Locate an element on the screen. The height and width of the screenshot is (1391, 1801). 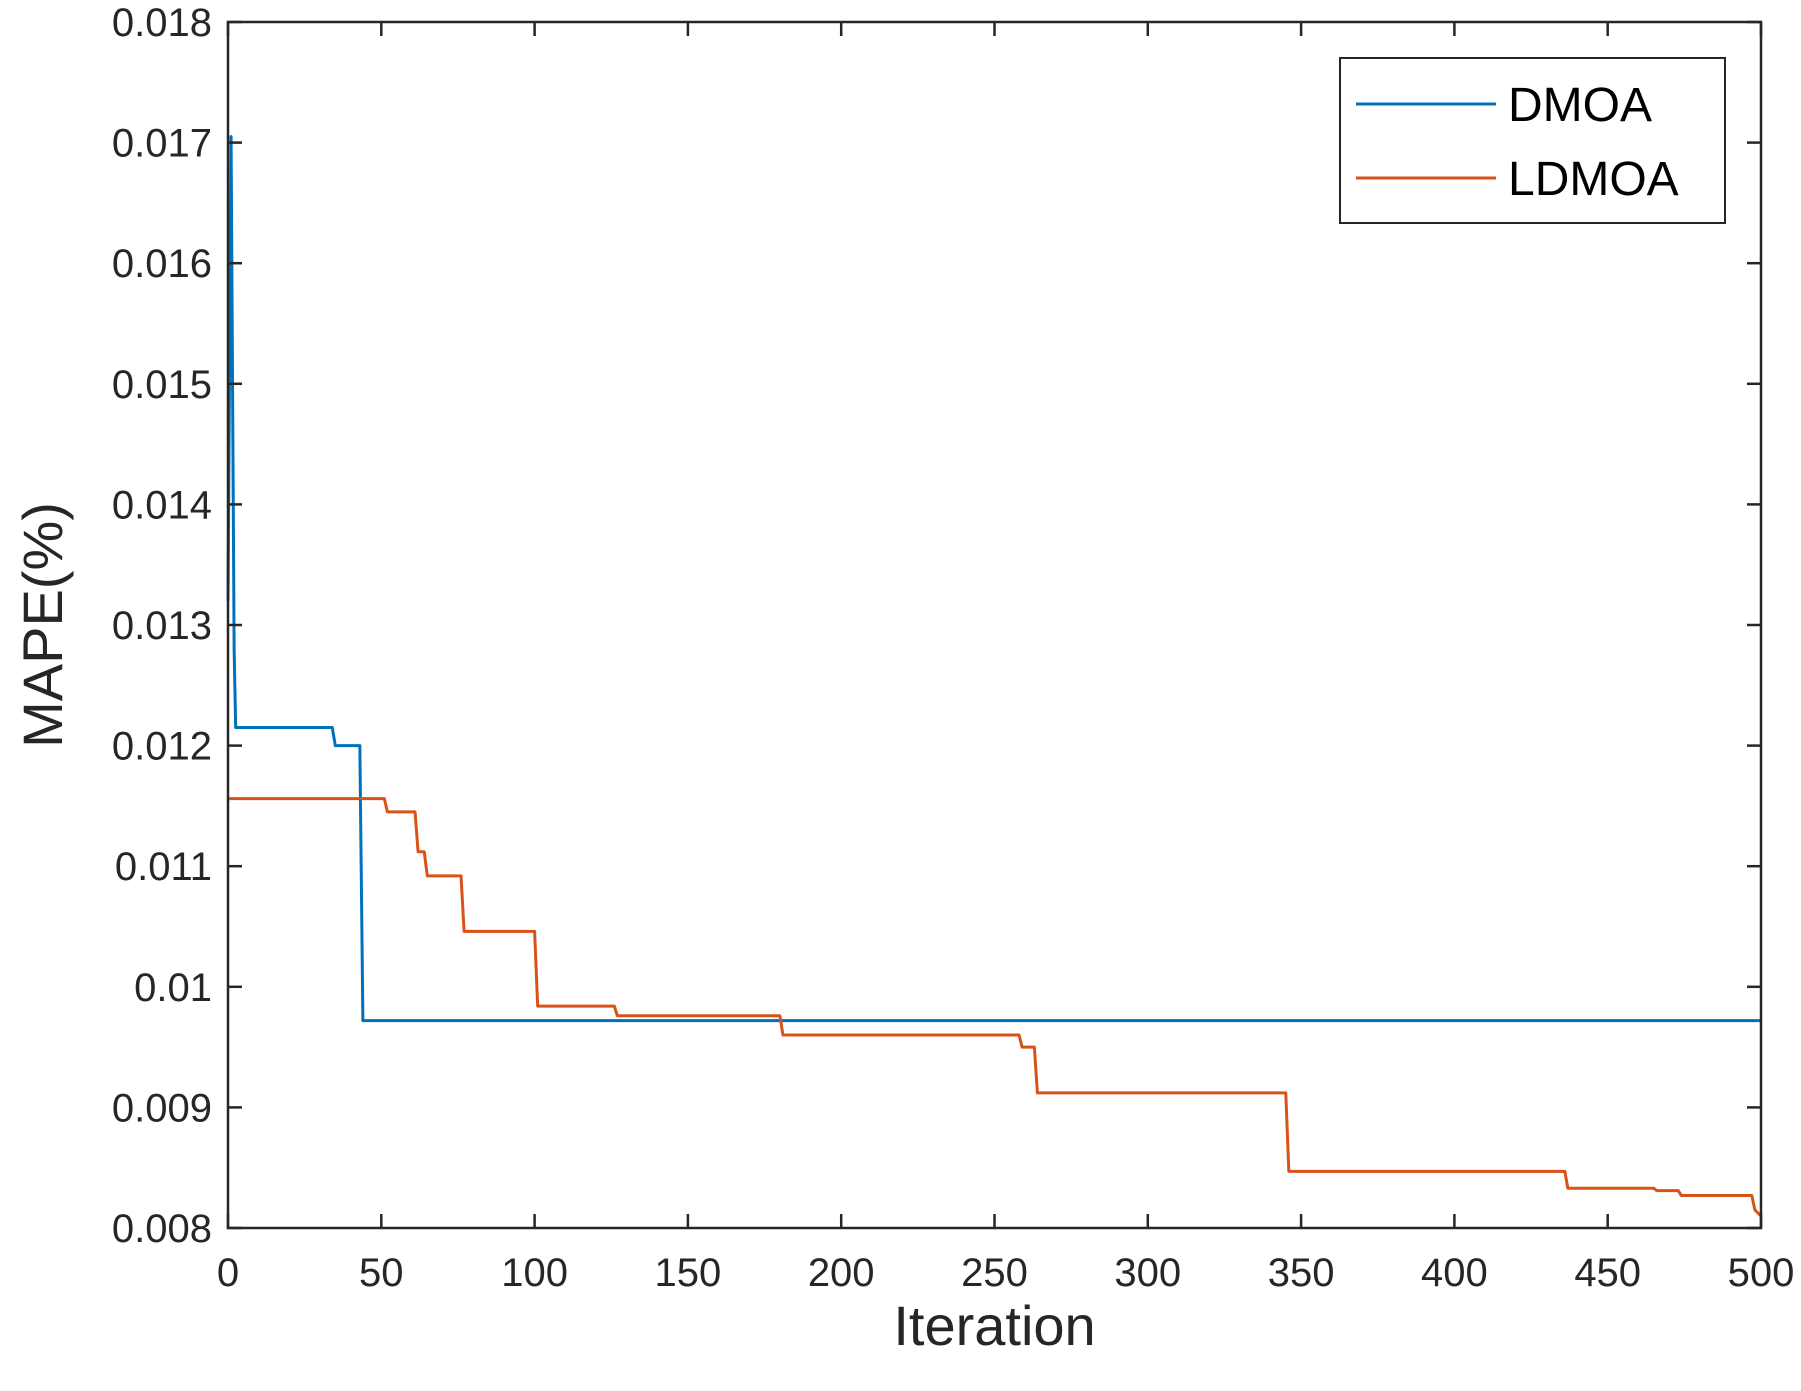
y-tick-label: 0.011 is located at coordinates (163, 867).